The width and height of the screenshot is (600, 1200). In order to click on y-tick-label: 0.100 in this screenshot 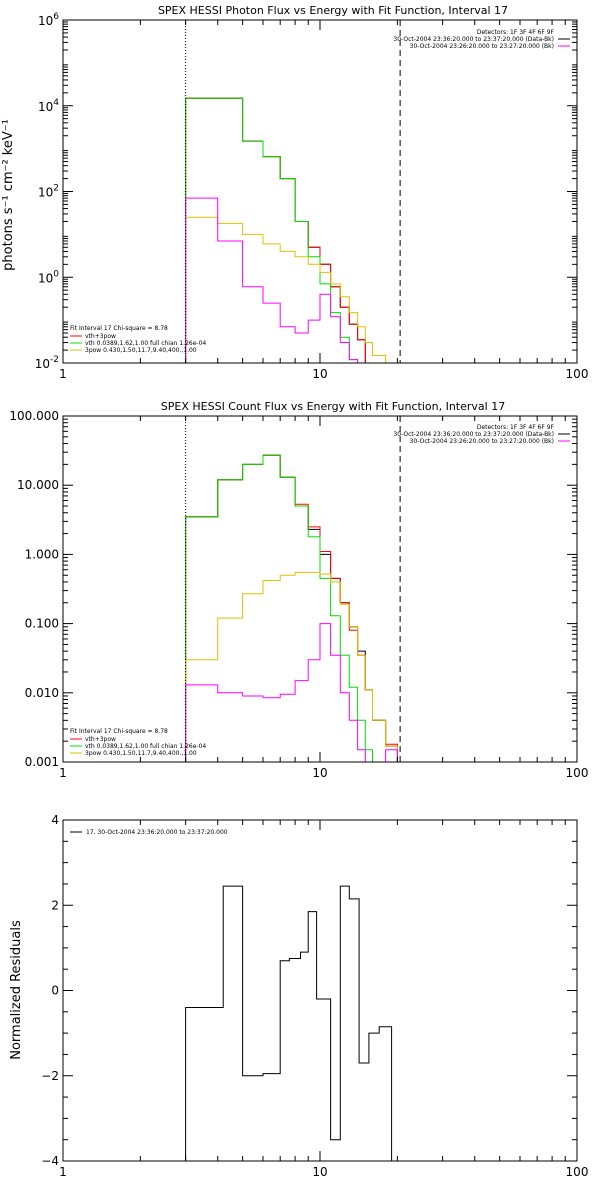, I will do `click(42, 624)`.